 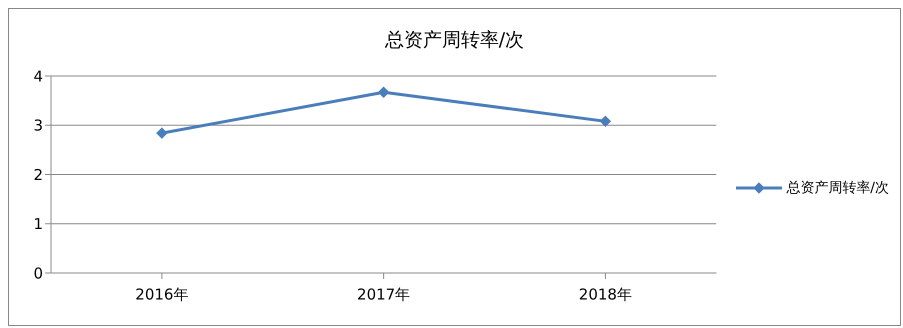 What do you see at coordinates (837, 188) in the screenshot?
I see `legend-label: 总资产周转率/次` at bounding box center [837, 188].